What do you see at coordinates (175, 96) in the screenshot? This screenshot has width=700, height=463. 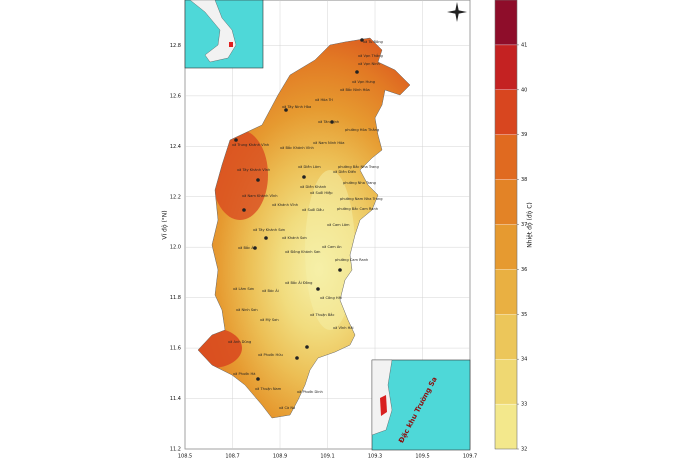 I see `y-tick-label: 12.6` at bounding box center [175, 96].